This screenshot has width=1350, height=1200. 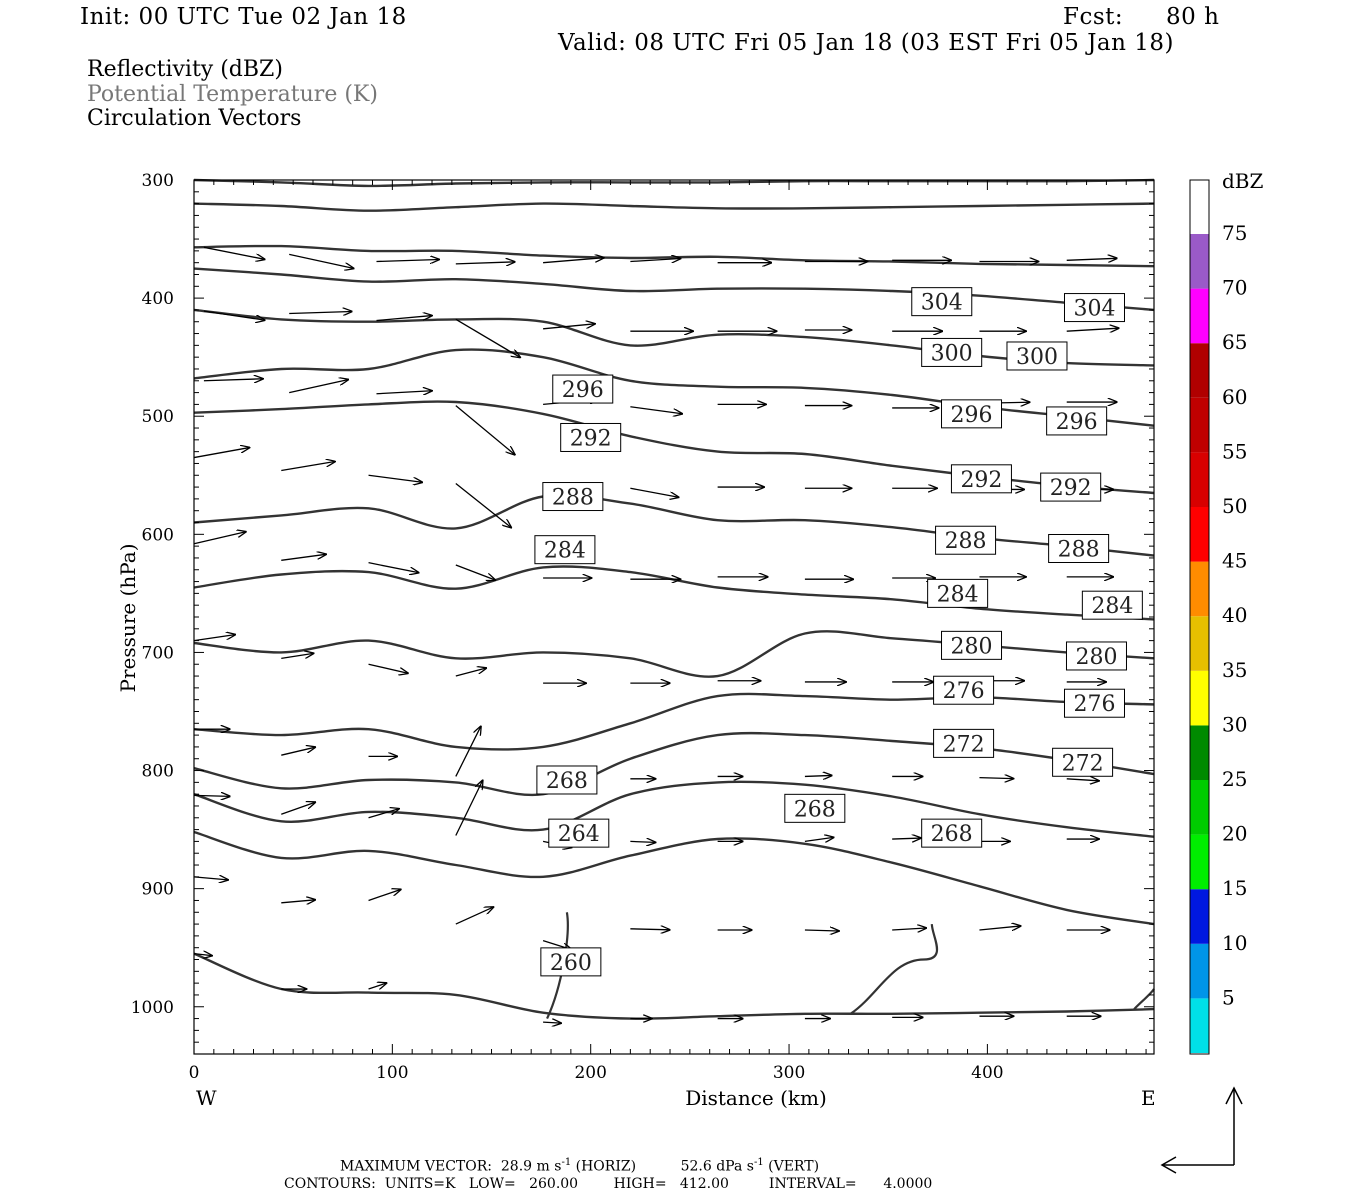 What do you see at coordinates (1234, 233) in the screenshot?
I see `colorbar-label: 75` at bounding box center [1234, 233].